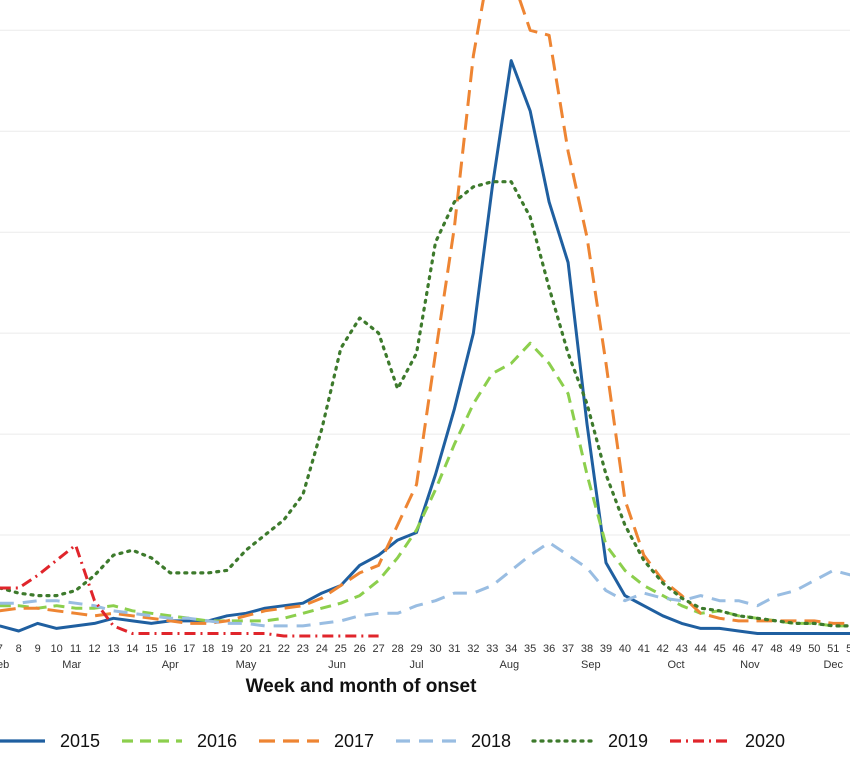 This screenshot has height=764, width=850. Describe the element at coordinates (397, 649) in the screenshot. I see `x-tick-label: 28` at that location.